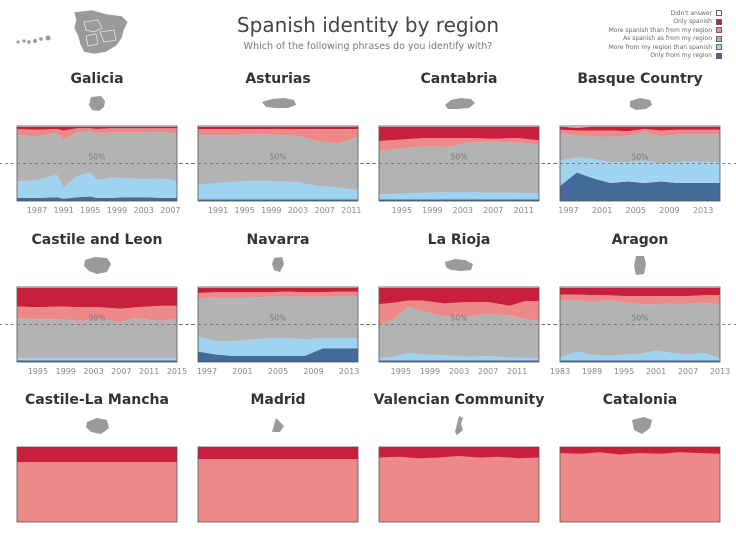 The width and height of the screenshot is (736, 537). Describe the element at coordinates (74, 32) in the screenshot. I see `spain-map` at that location.